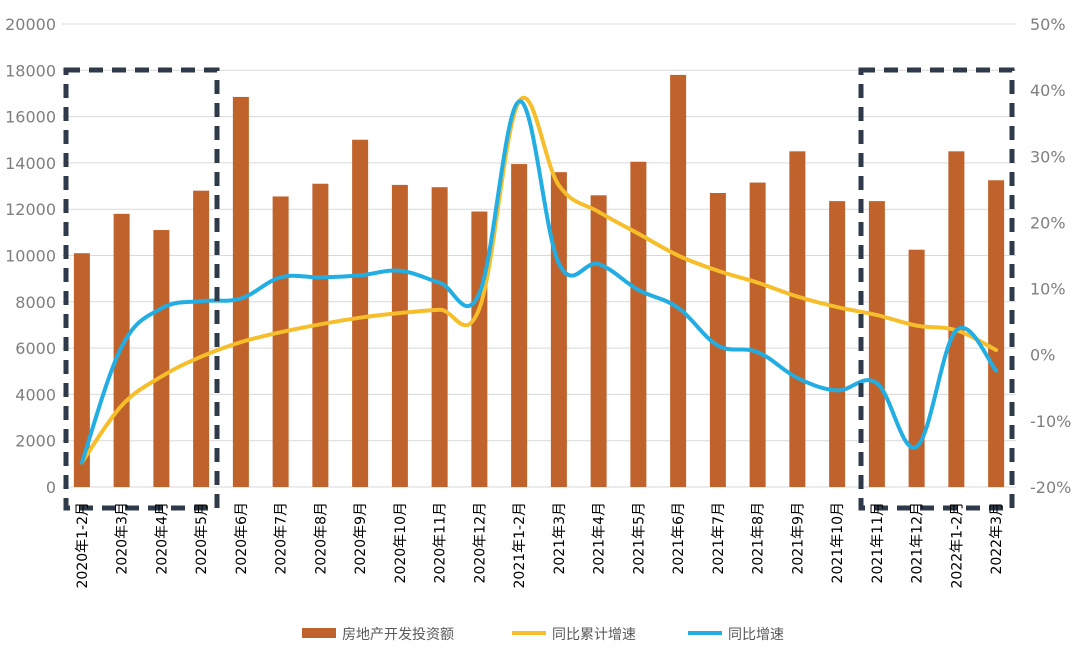 Image resolution: width=1080 pixels, height=655 pixels. Describe the element at coordinates (398, 635) in the screenshot. I see `legend-label: 房地产开发投资额` at that location.